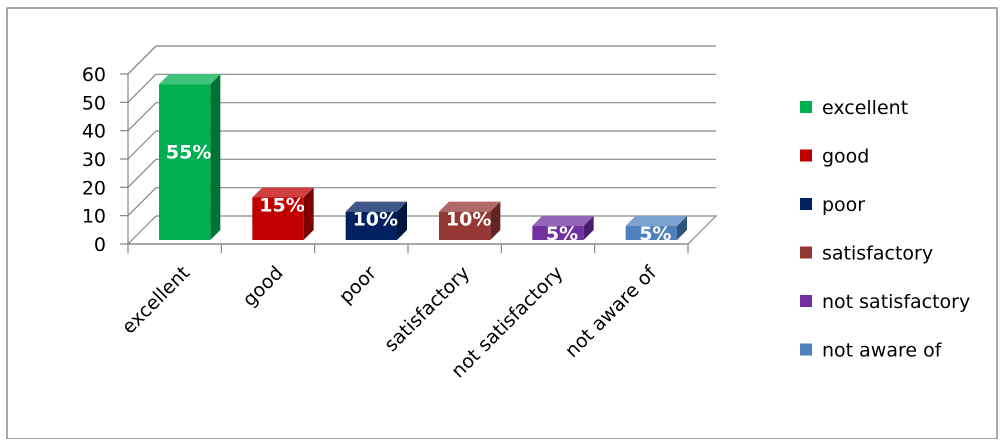 The image size is (1004, 443). I want to click on y-tick-label: 60, so click(94, 75).